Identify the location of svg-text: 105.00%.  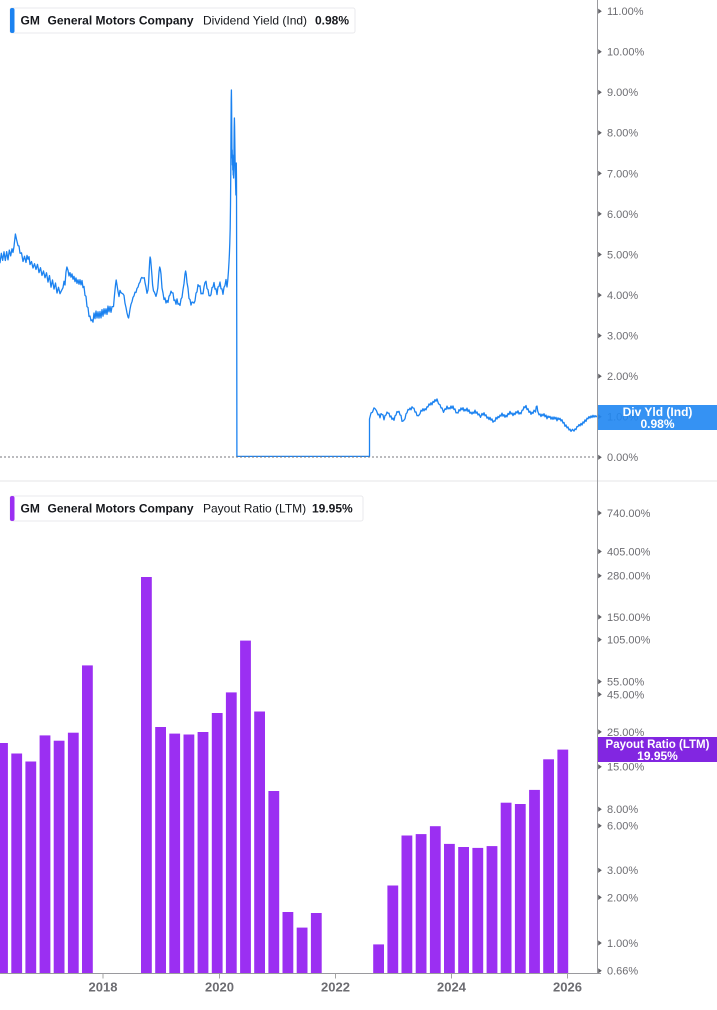
(629, 641).